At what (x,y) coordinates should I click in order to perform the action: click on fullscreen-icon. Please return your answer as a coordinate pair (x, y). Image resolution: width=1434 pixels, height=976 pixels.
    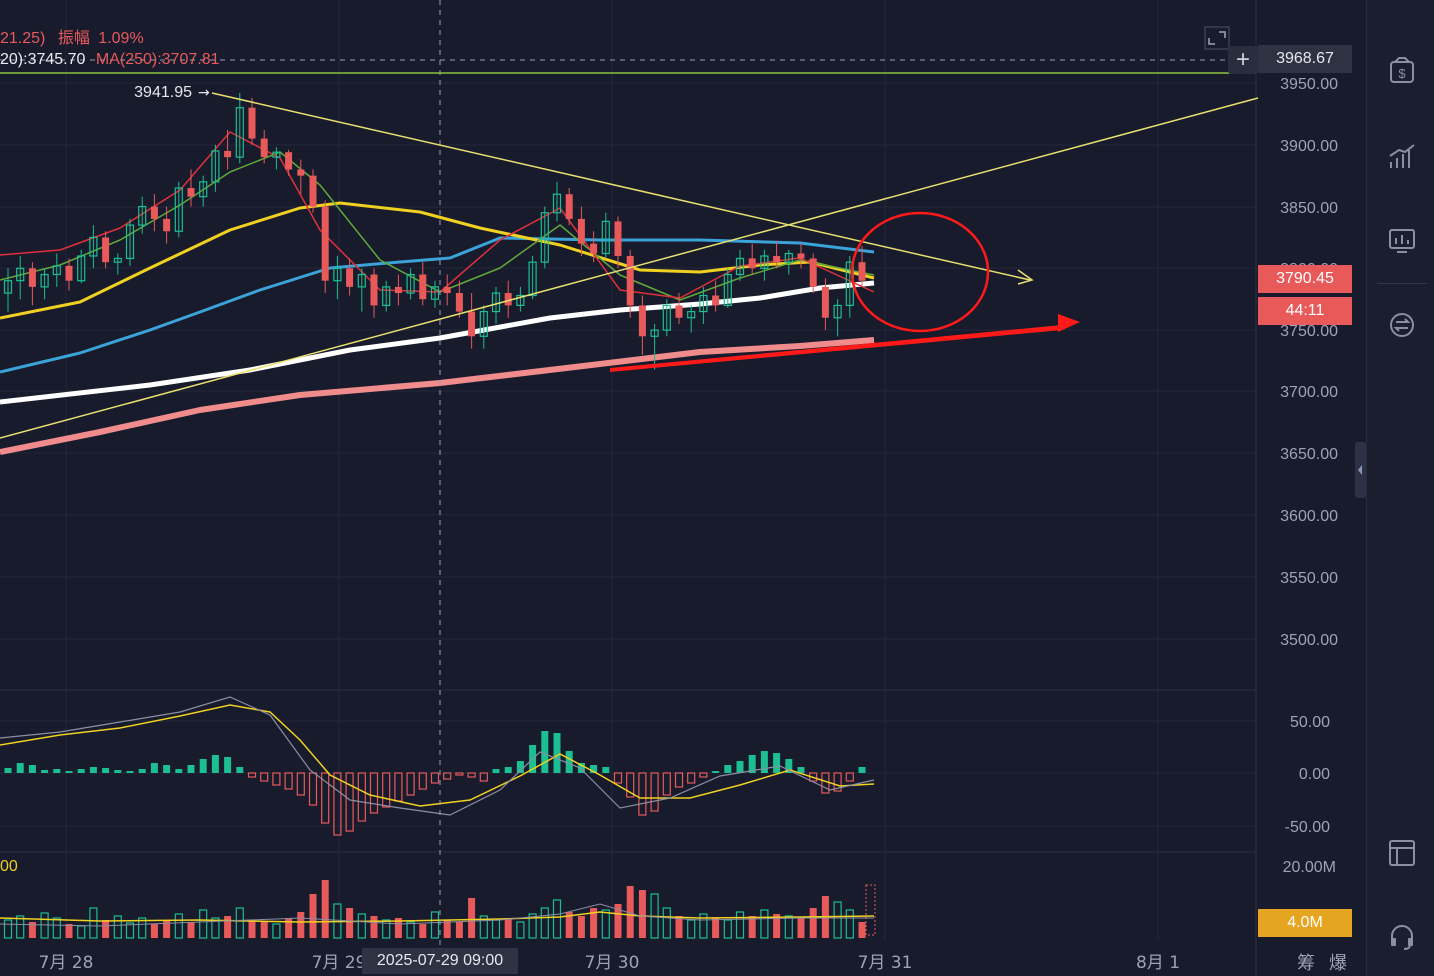
    Looking at the image, I should click on (1217, 38).